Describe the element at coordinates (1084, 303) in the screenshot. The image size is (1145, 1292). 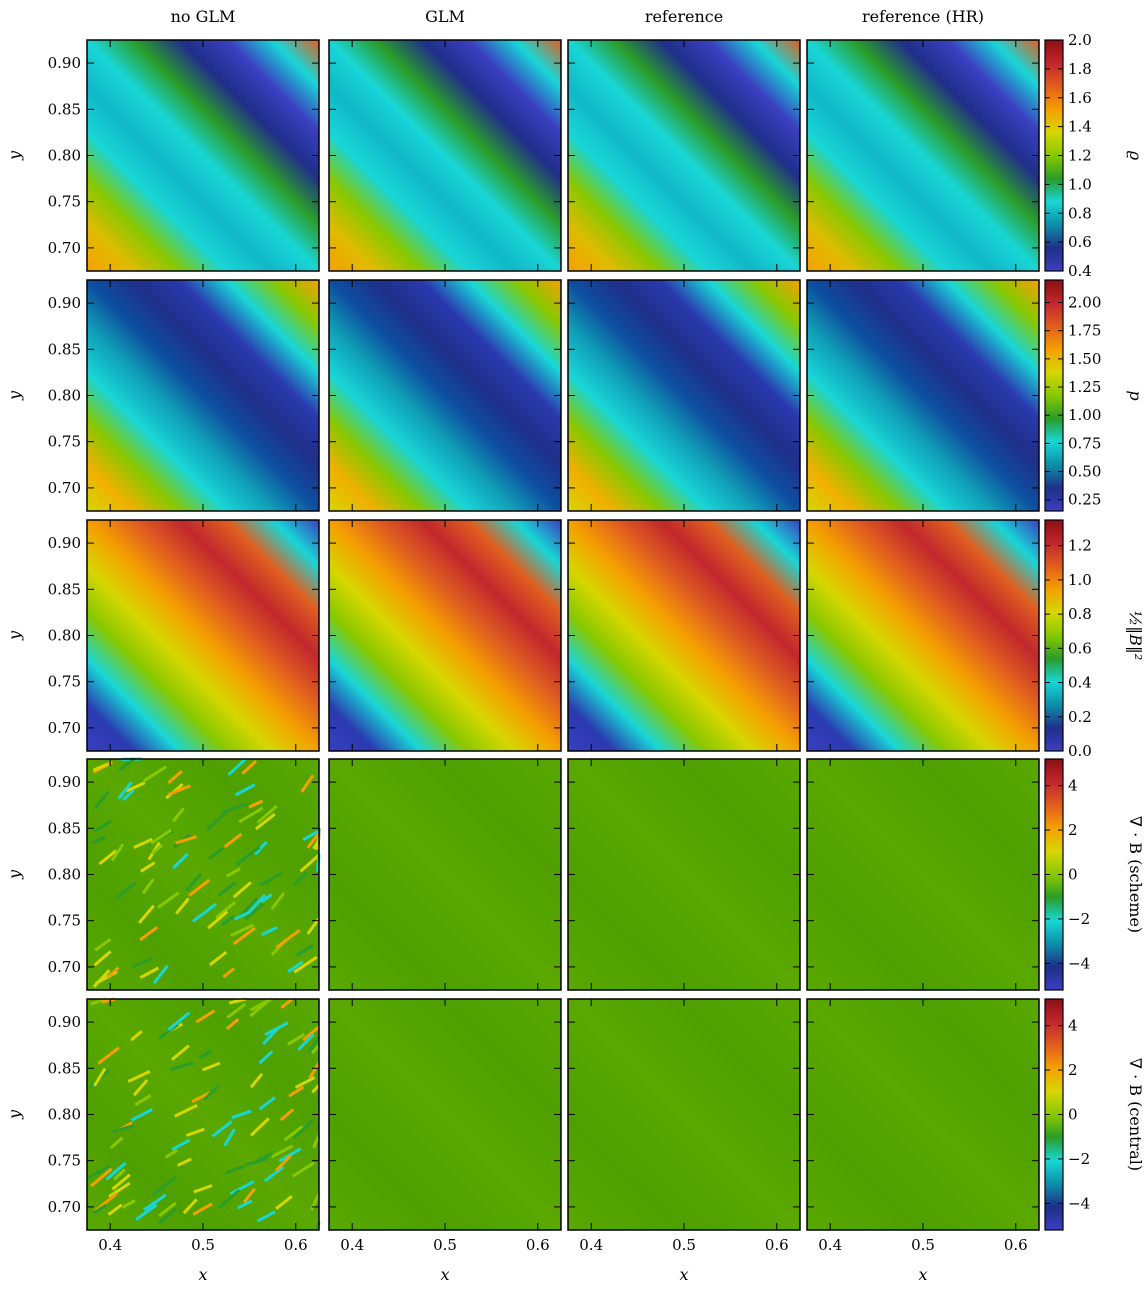
I see `colorbar-tick-label: 2.00` at that location.